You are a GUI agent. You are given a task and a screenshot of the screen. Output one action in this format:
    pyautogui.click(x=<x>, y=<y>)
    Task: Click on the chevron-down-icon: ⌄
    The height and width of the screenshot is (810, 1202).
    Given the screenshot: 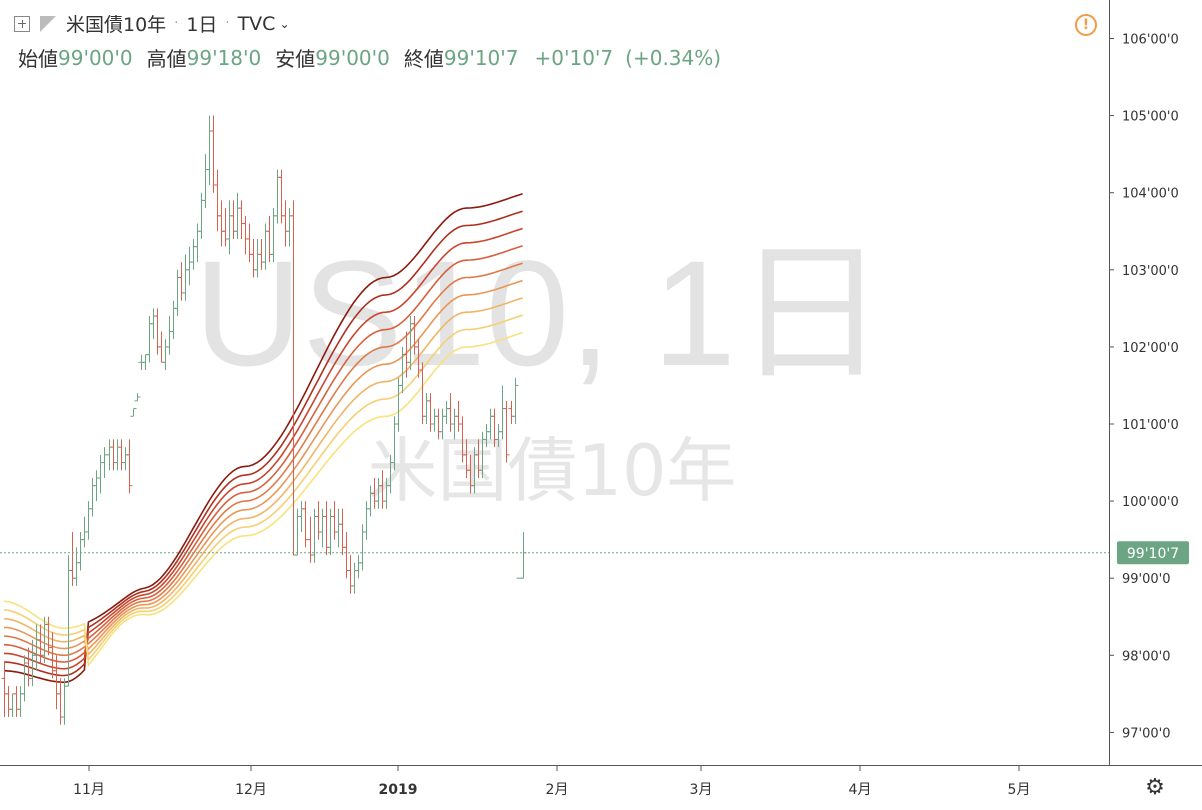 What is the action you would take?
    pyautogui.click(x=284, y=23)
    